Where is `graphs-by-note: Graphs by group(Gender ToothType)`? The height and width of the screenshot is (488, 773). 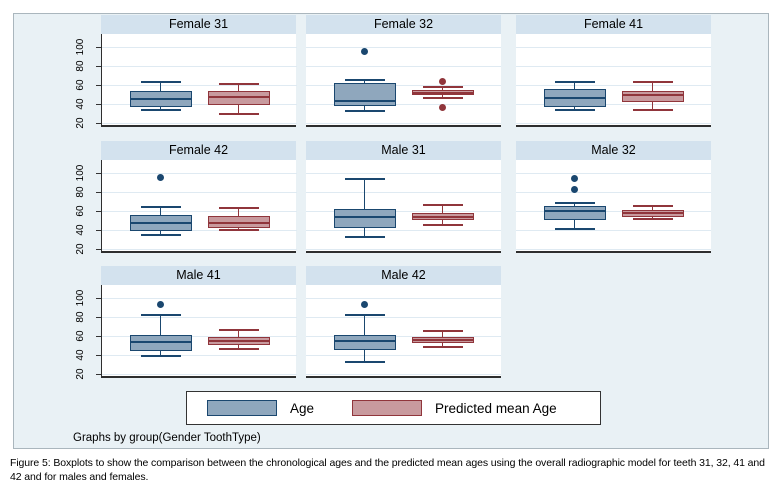
graphs-by-note: Graphs by group(Gender ToothType) is located at coordinates (167, 438).